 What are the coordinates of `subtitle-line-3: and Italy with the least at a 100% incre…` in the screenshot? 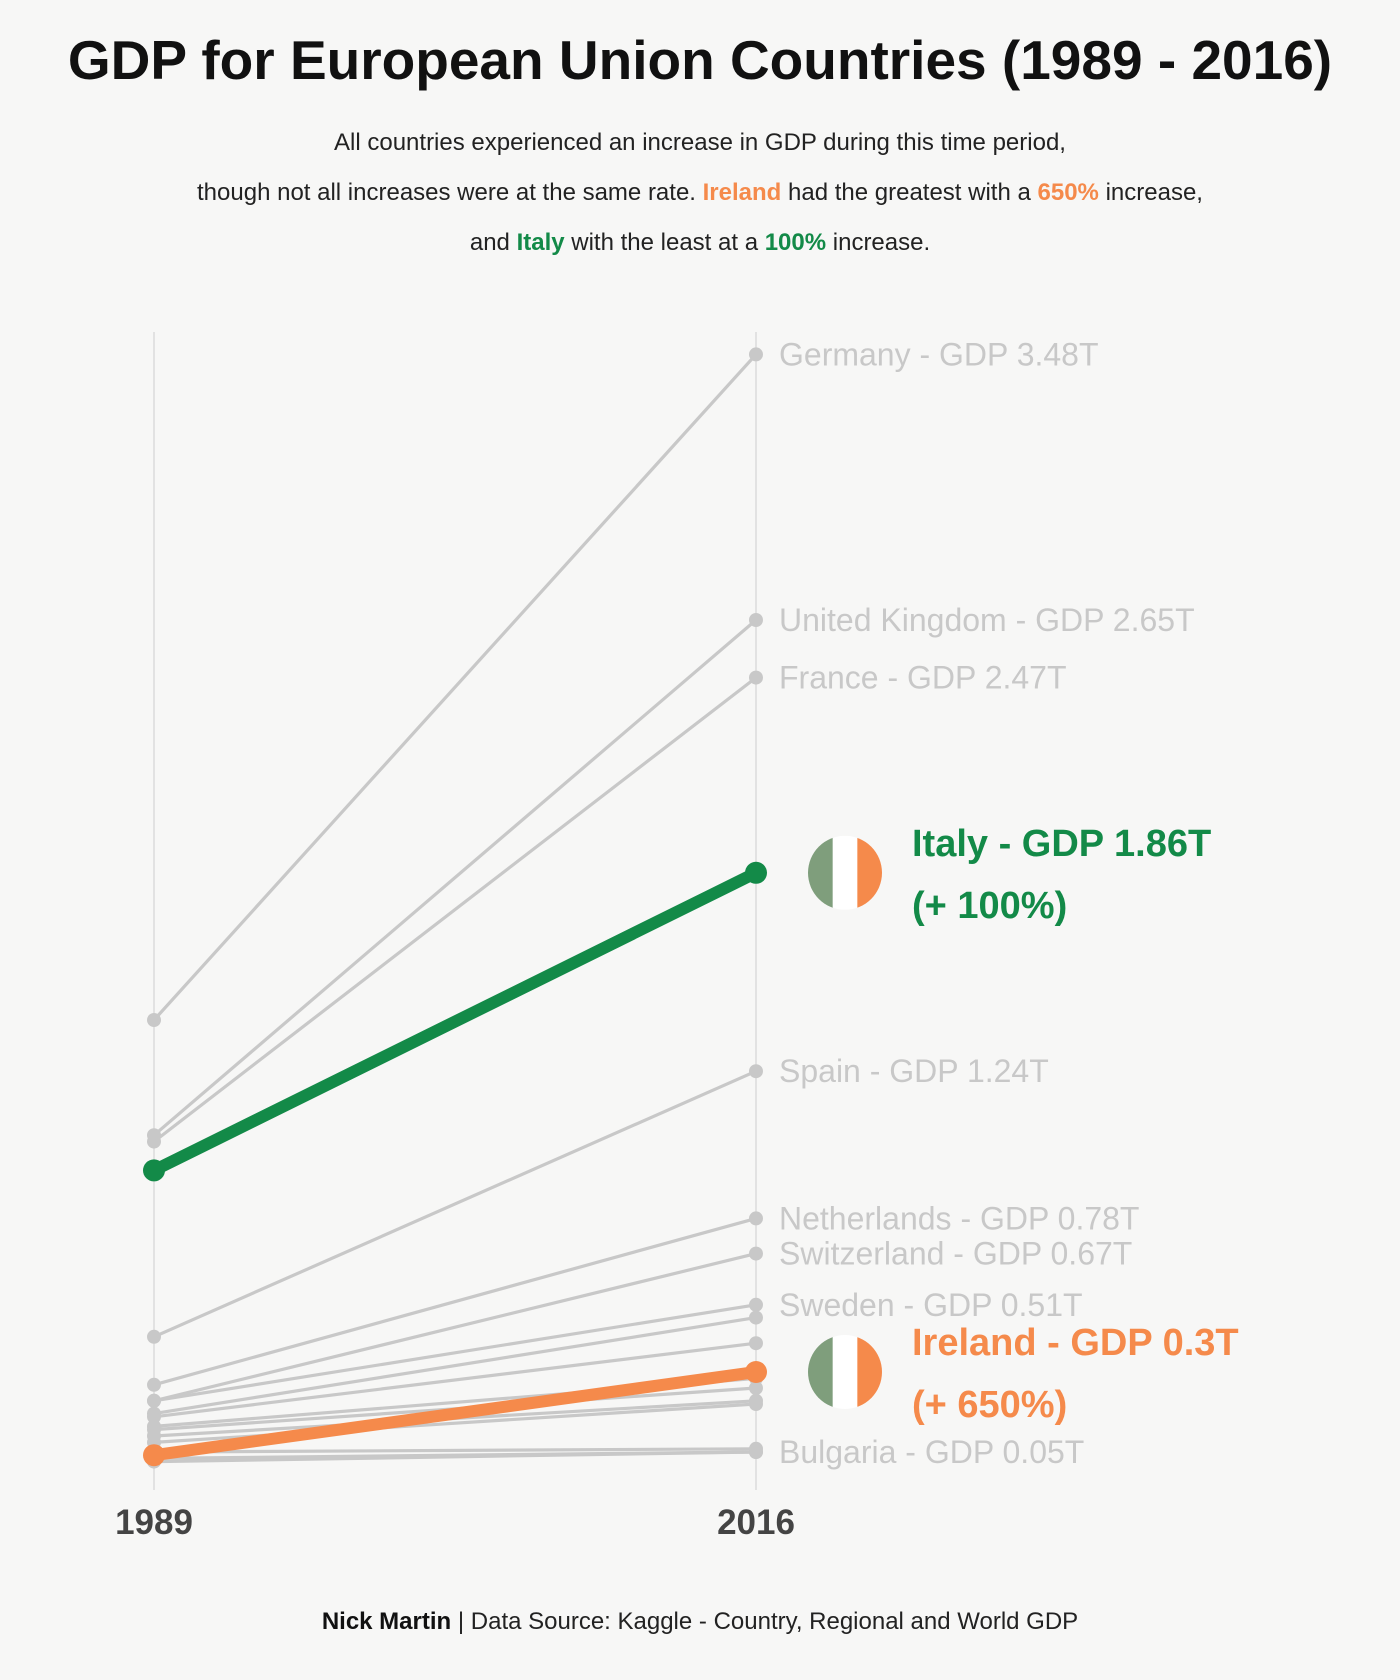 It's located at (700, 243).